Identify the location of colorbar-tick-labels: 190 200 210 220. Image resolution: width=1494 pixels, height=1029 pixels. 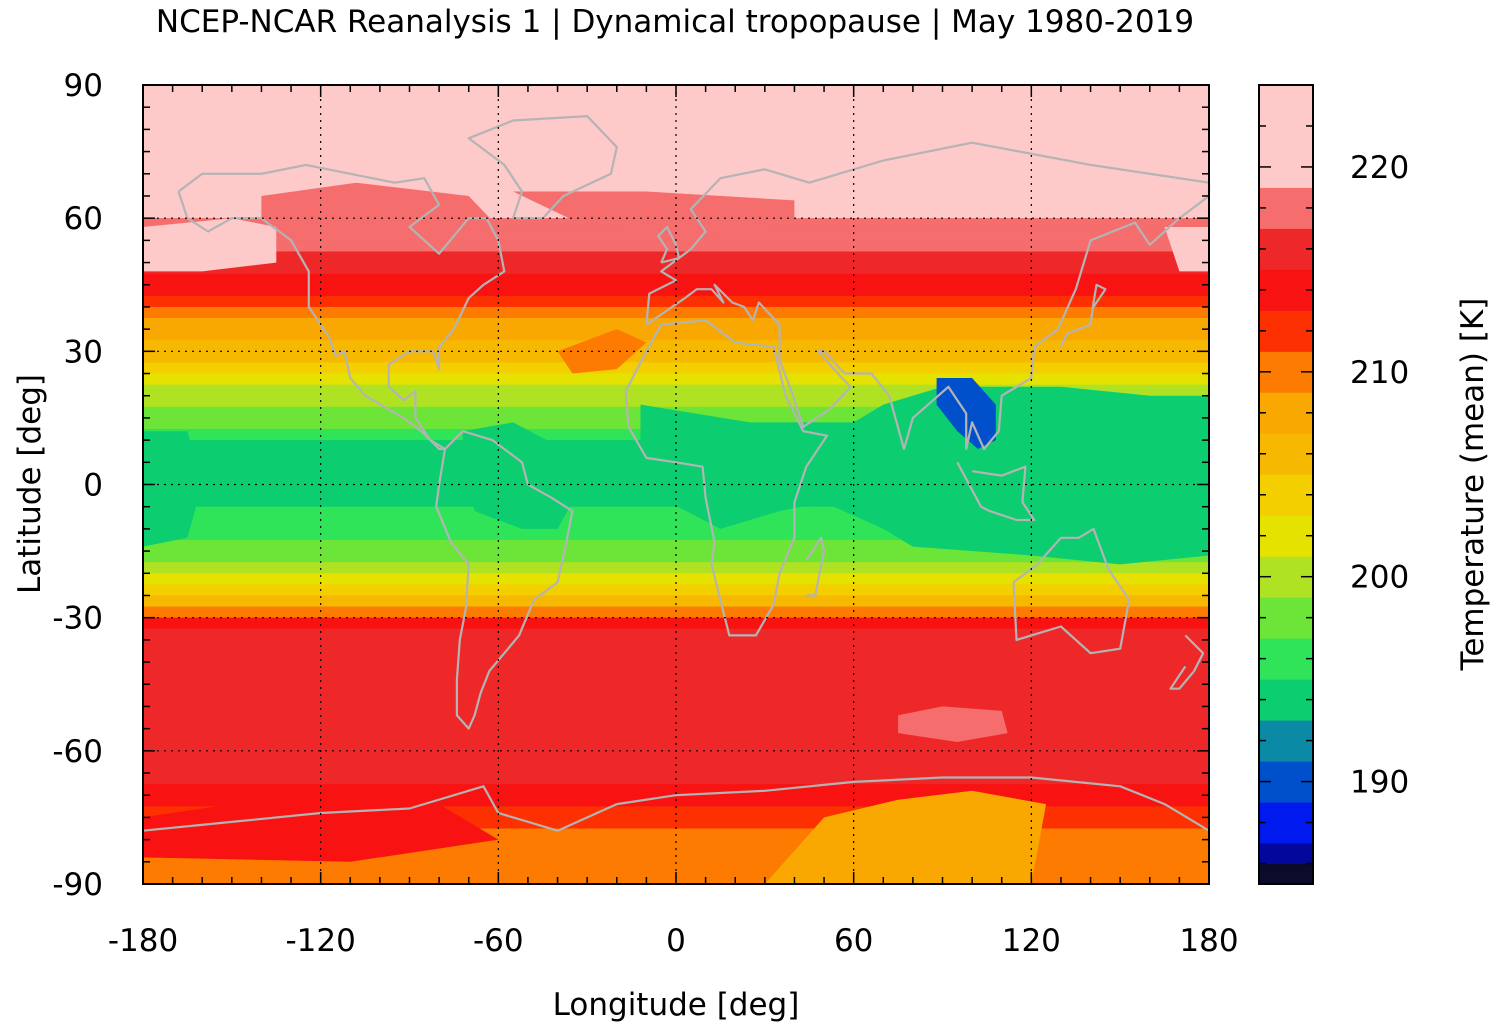
(1379, 475).